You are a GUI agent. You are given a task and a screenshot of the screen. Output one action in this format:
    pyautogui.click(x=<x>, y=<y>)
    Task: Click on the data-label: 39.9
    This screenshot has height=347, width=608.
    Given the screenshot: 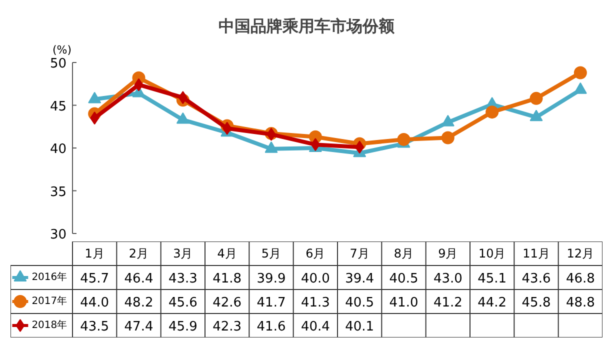 What is the action you would take?
    pyautogui.click(x=271, y=279)
    